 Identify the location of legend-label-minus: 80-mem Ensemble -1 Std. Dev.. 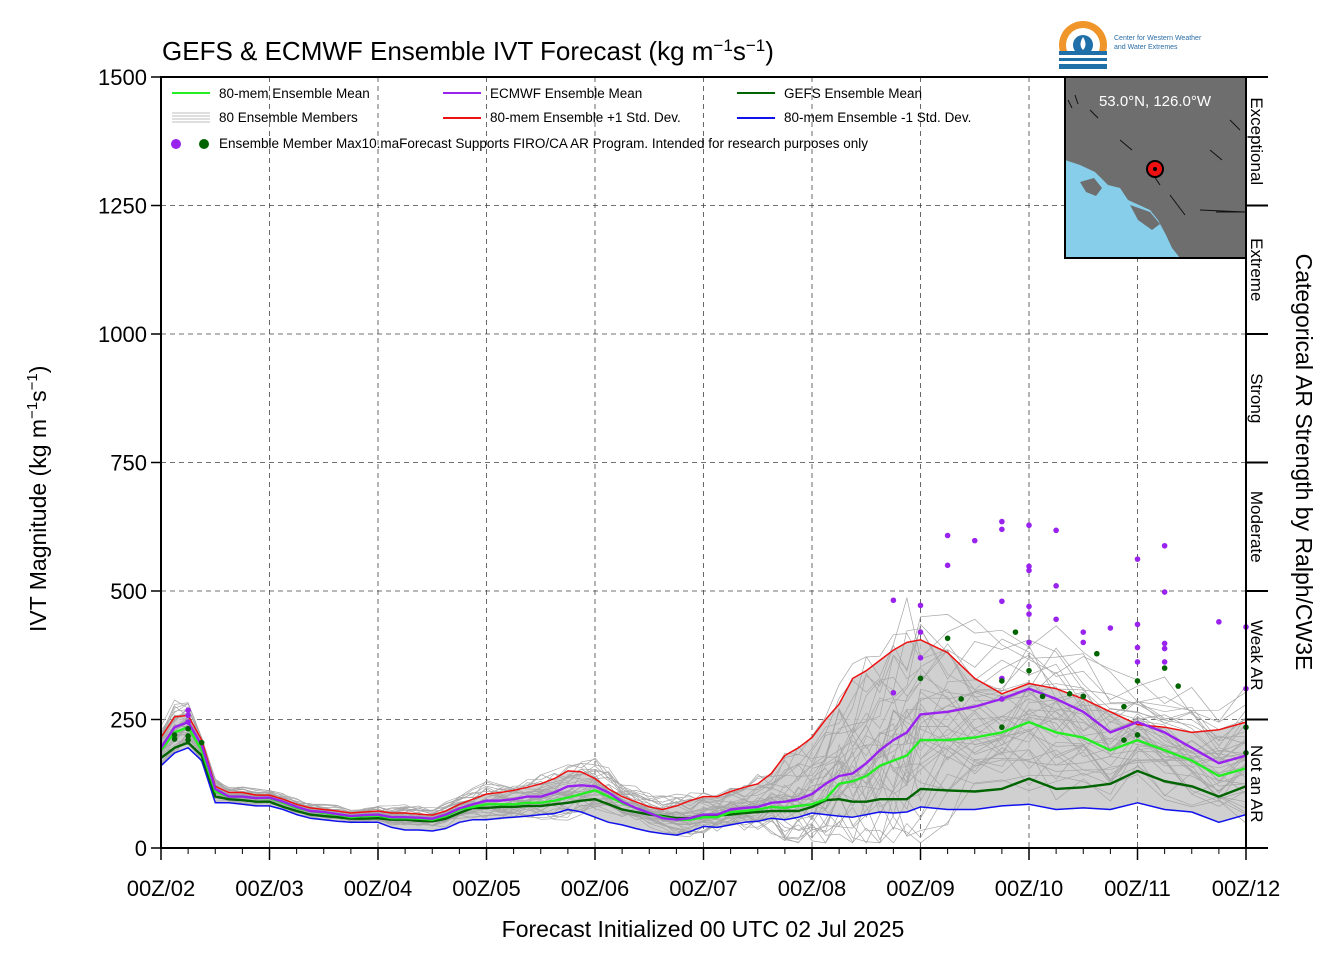
(877, 117).